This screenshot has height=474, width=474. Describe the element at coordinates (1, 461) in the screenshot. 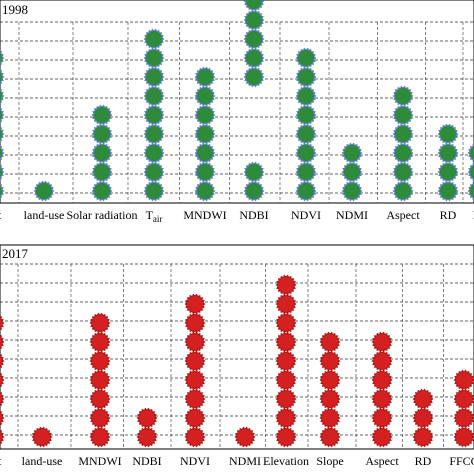

I see `category-label: ept` at that location.